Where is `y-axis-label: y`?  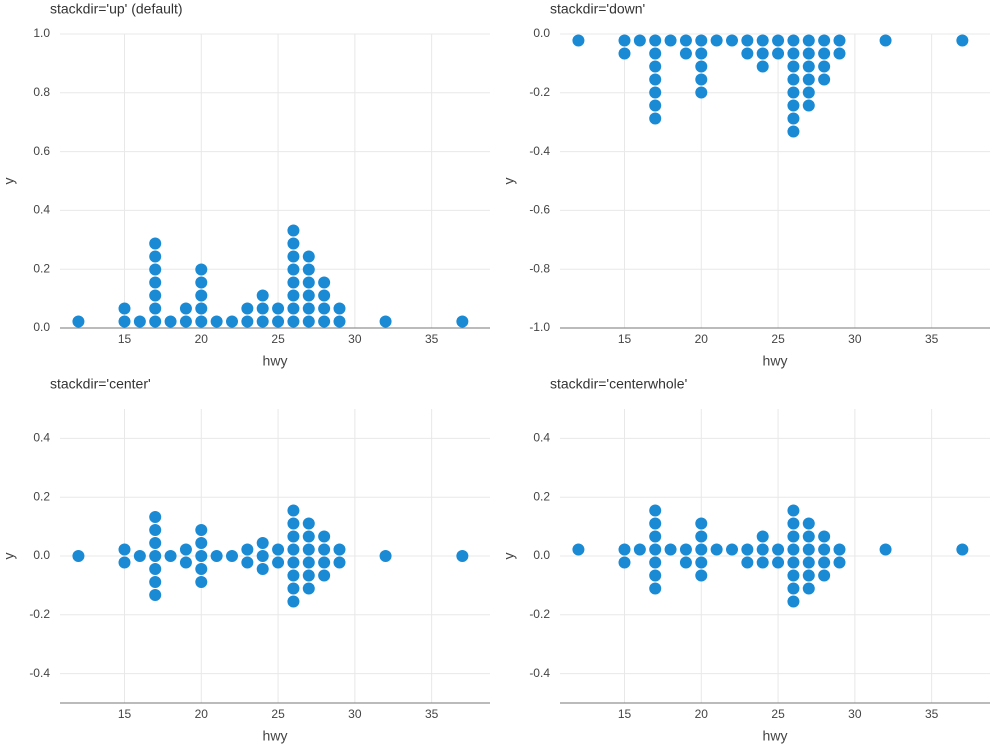 y-axis-label: y is located at coordinates (9, 556).